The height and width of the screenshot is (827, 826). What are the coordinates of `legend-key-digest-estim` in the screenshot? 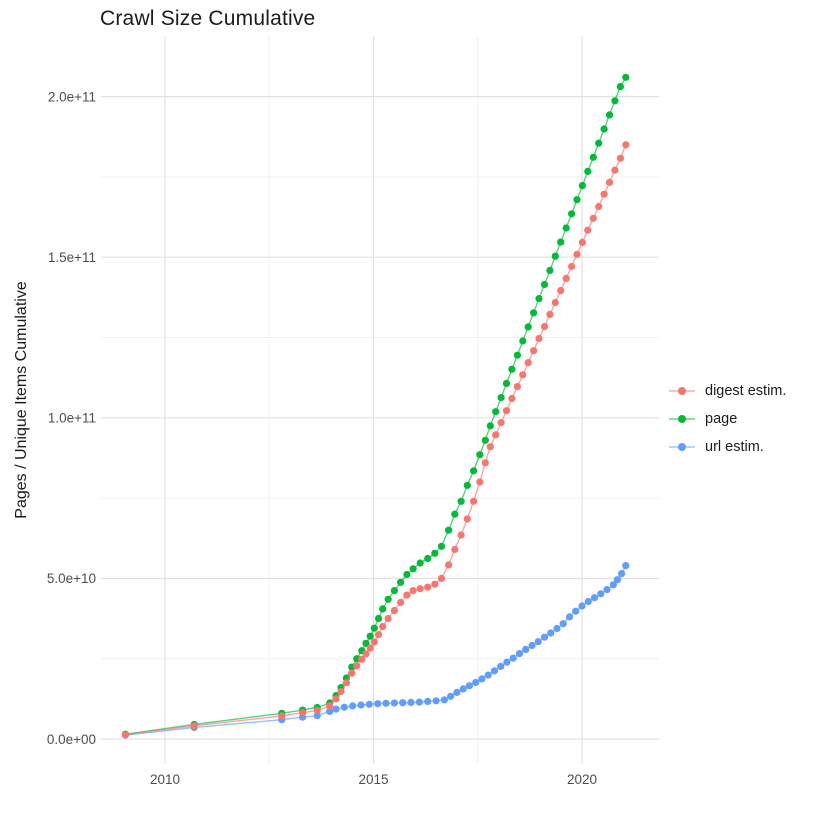 It's located at (682, 391).